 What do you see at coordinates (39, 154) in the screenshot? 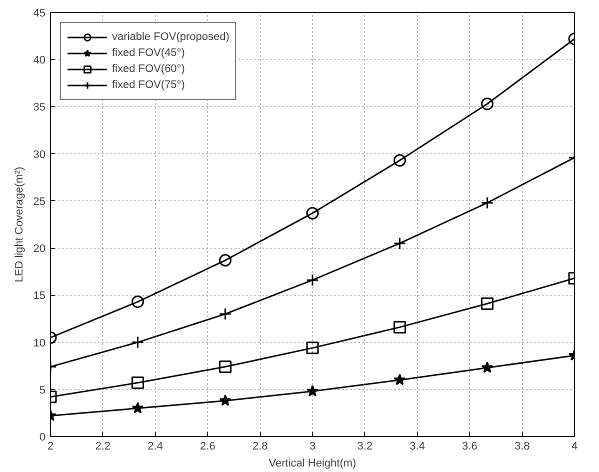
I see `y-tick-label: 30` at bounding box center [39, 154].